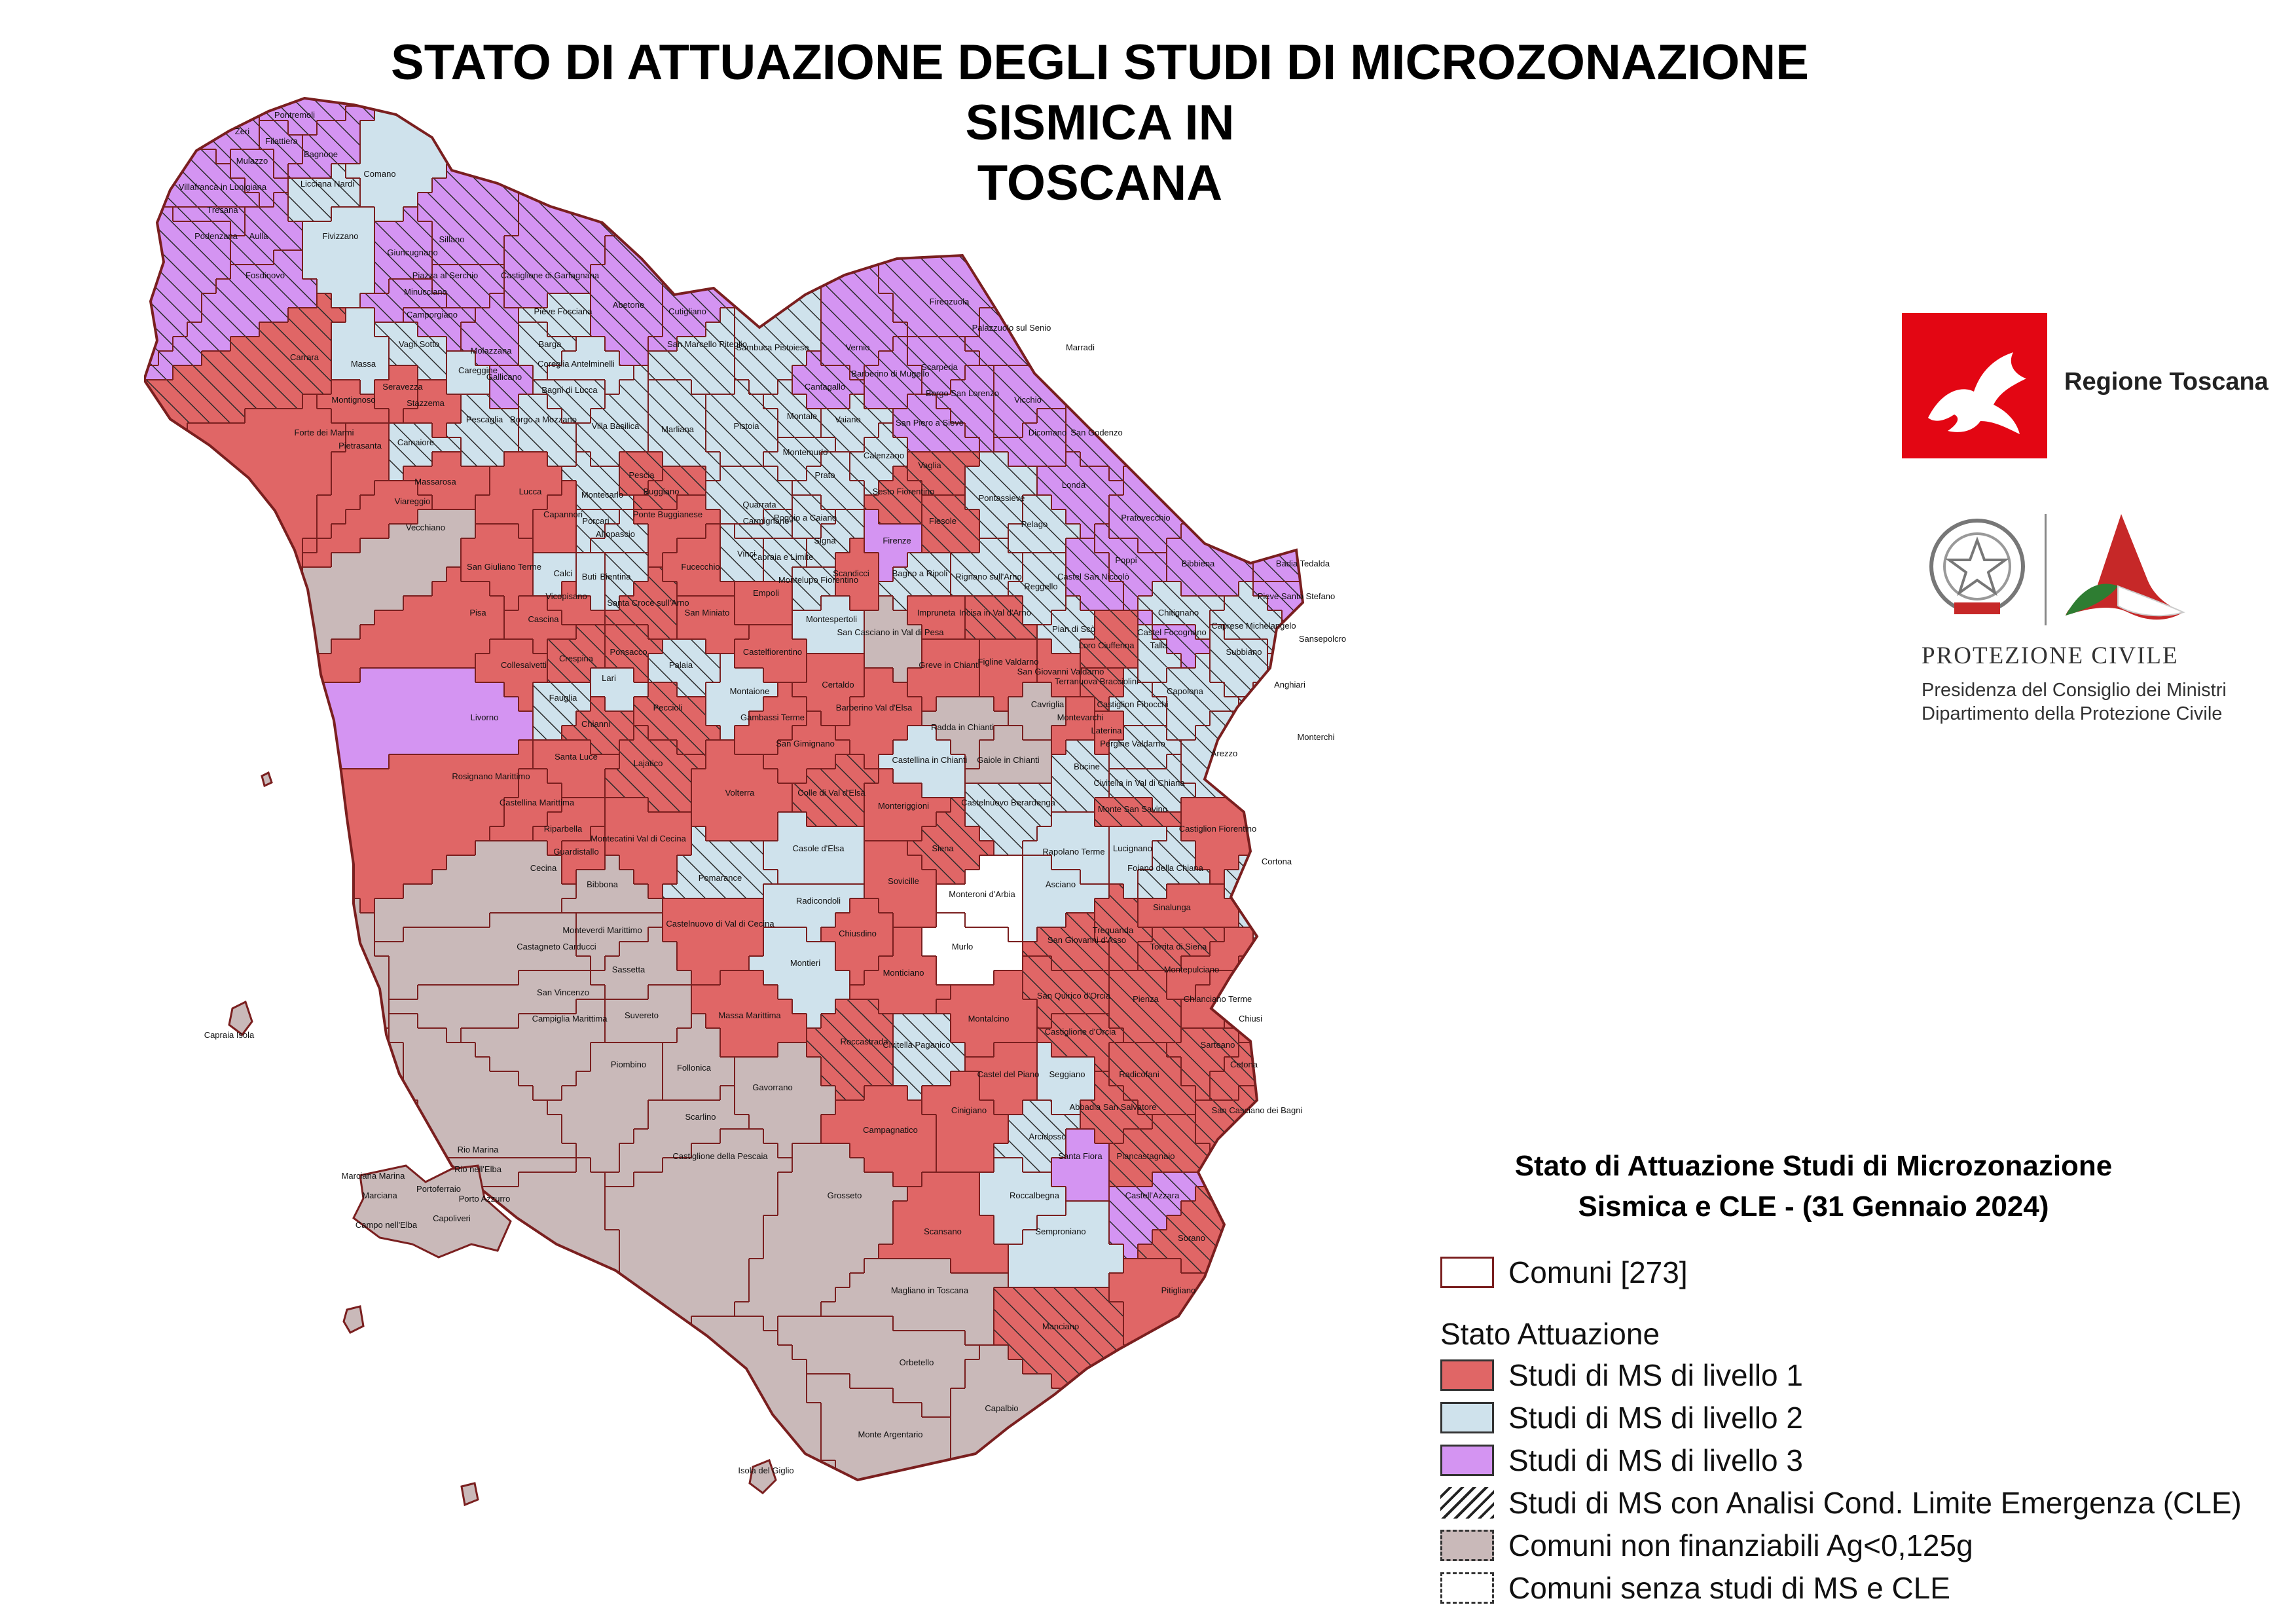 Image resolution: width=2296 pixels, height=1624 pixels. What do you see at coordinates (1060, 671) in the screenshot?
I see `comune-label: San Giovanni Valdarno` at bounding box center [1060, 671].